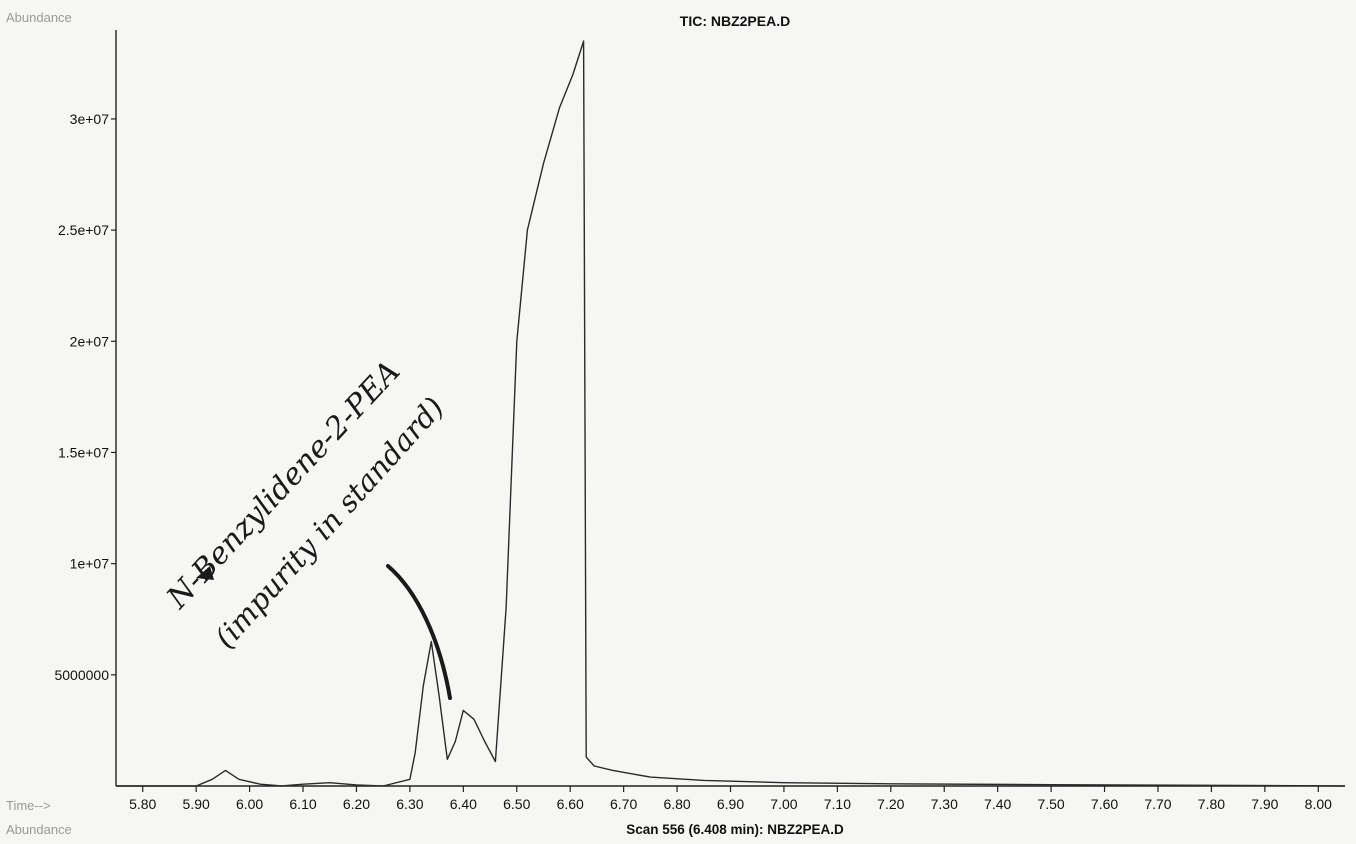 This screenshot has width=1356, height=844. Describe the element at coordinates (1264, 804) in the screenshot. I see `x-tick-label: 7.90` at that location.